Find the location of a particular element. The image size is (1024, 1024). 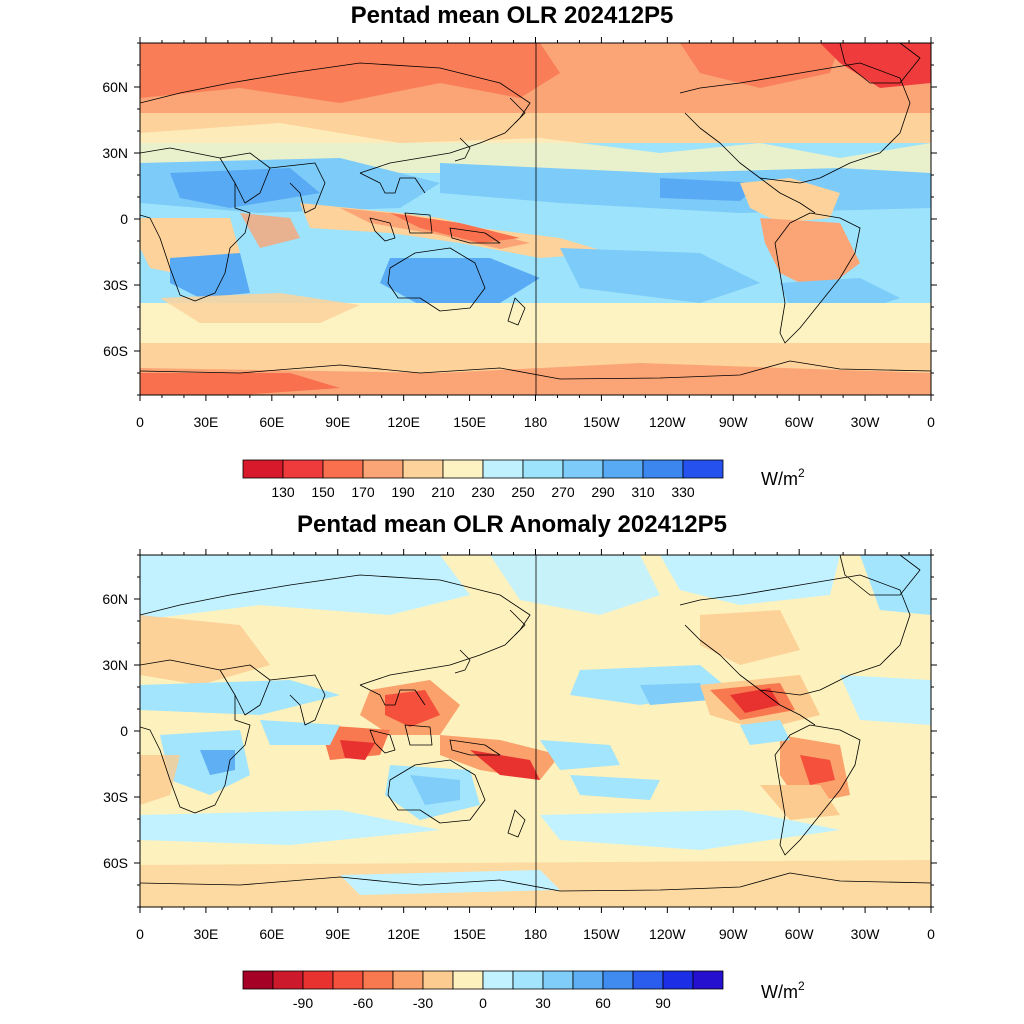

colorbar-label: 310 is located at coordinates (643, 492).